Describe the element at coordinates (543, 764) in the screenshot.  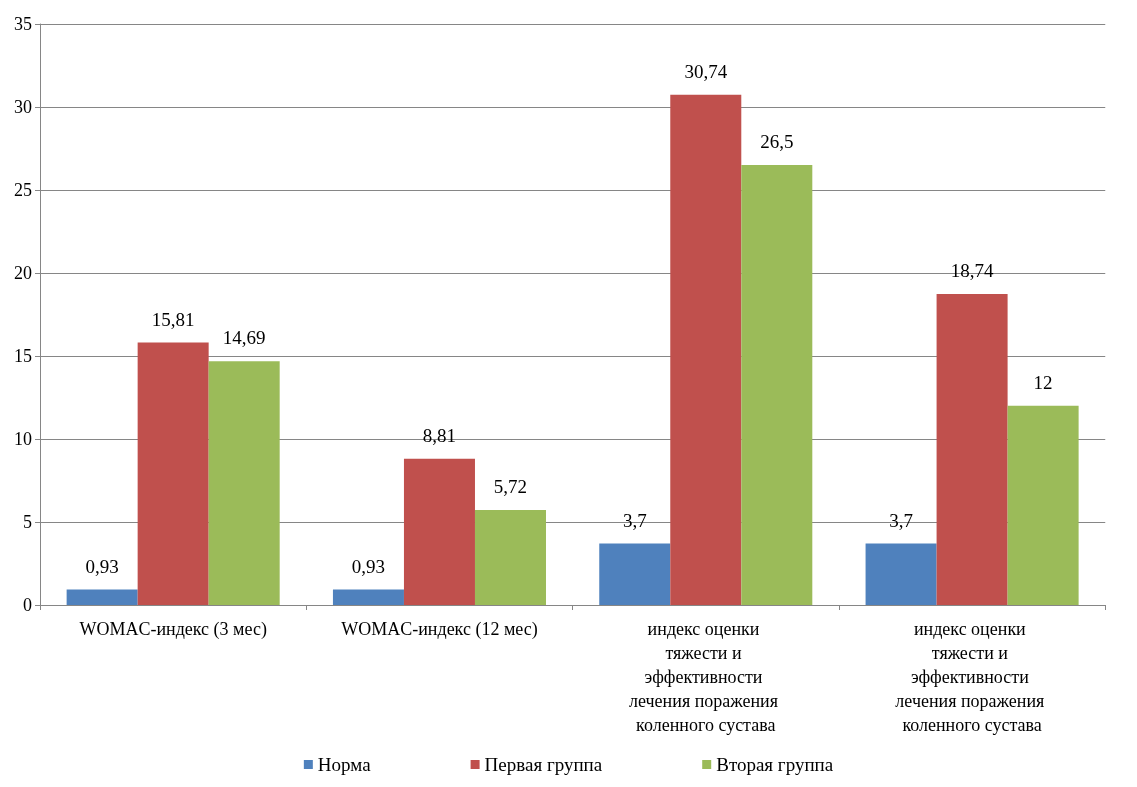
I see `legend-label: Первая группа` at that location.